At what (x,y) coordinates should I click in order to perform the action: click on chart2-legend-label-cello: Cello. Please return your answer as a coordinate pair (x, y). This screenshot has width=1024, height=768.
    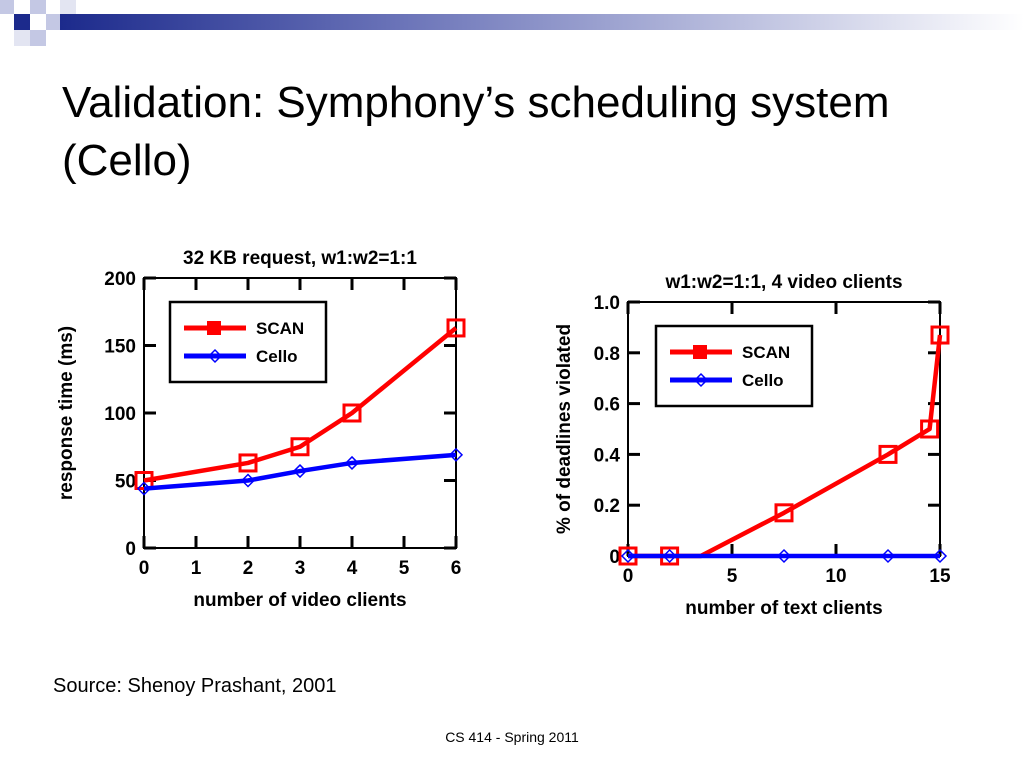
    Looking at the image, I should click on (763, 380).